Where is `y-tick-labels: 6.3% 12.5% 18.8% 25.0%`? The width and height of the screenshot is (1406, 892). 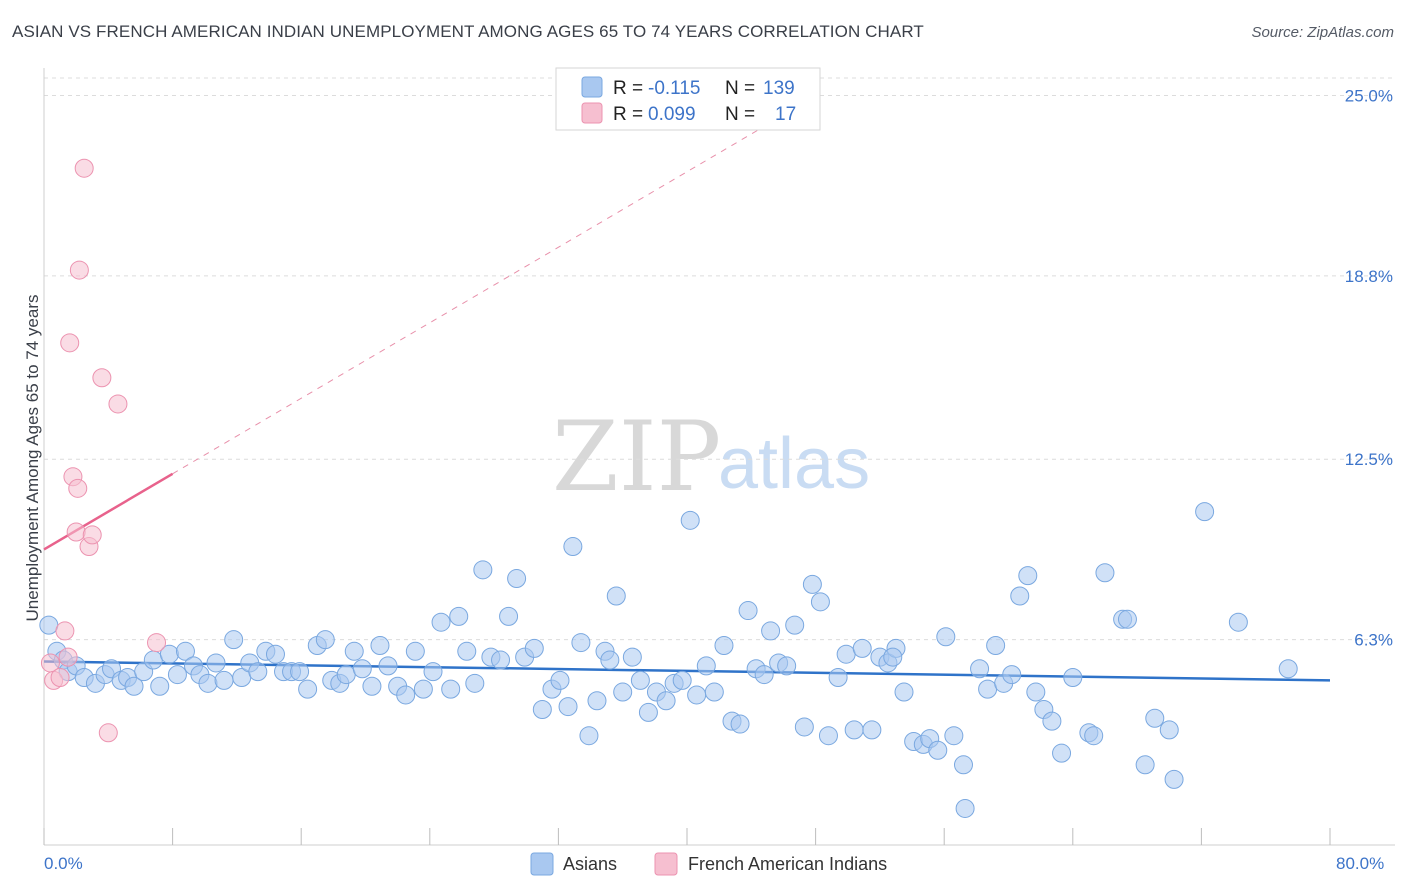
y-tick-labels: 6.3% 12.5% 18.8% 25.0% is located at coordinates (1369, 367).